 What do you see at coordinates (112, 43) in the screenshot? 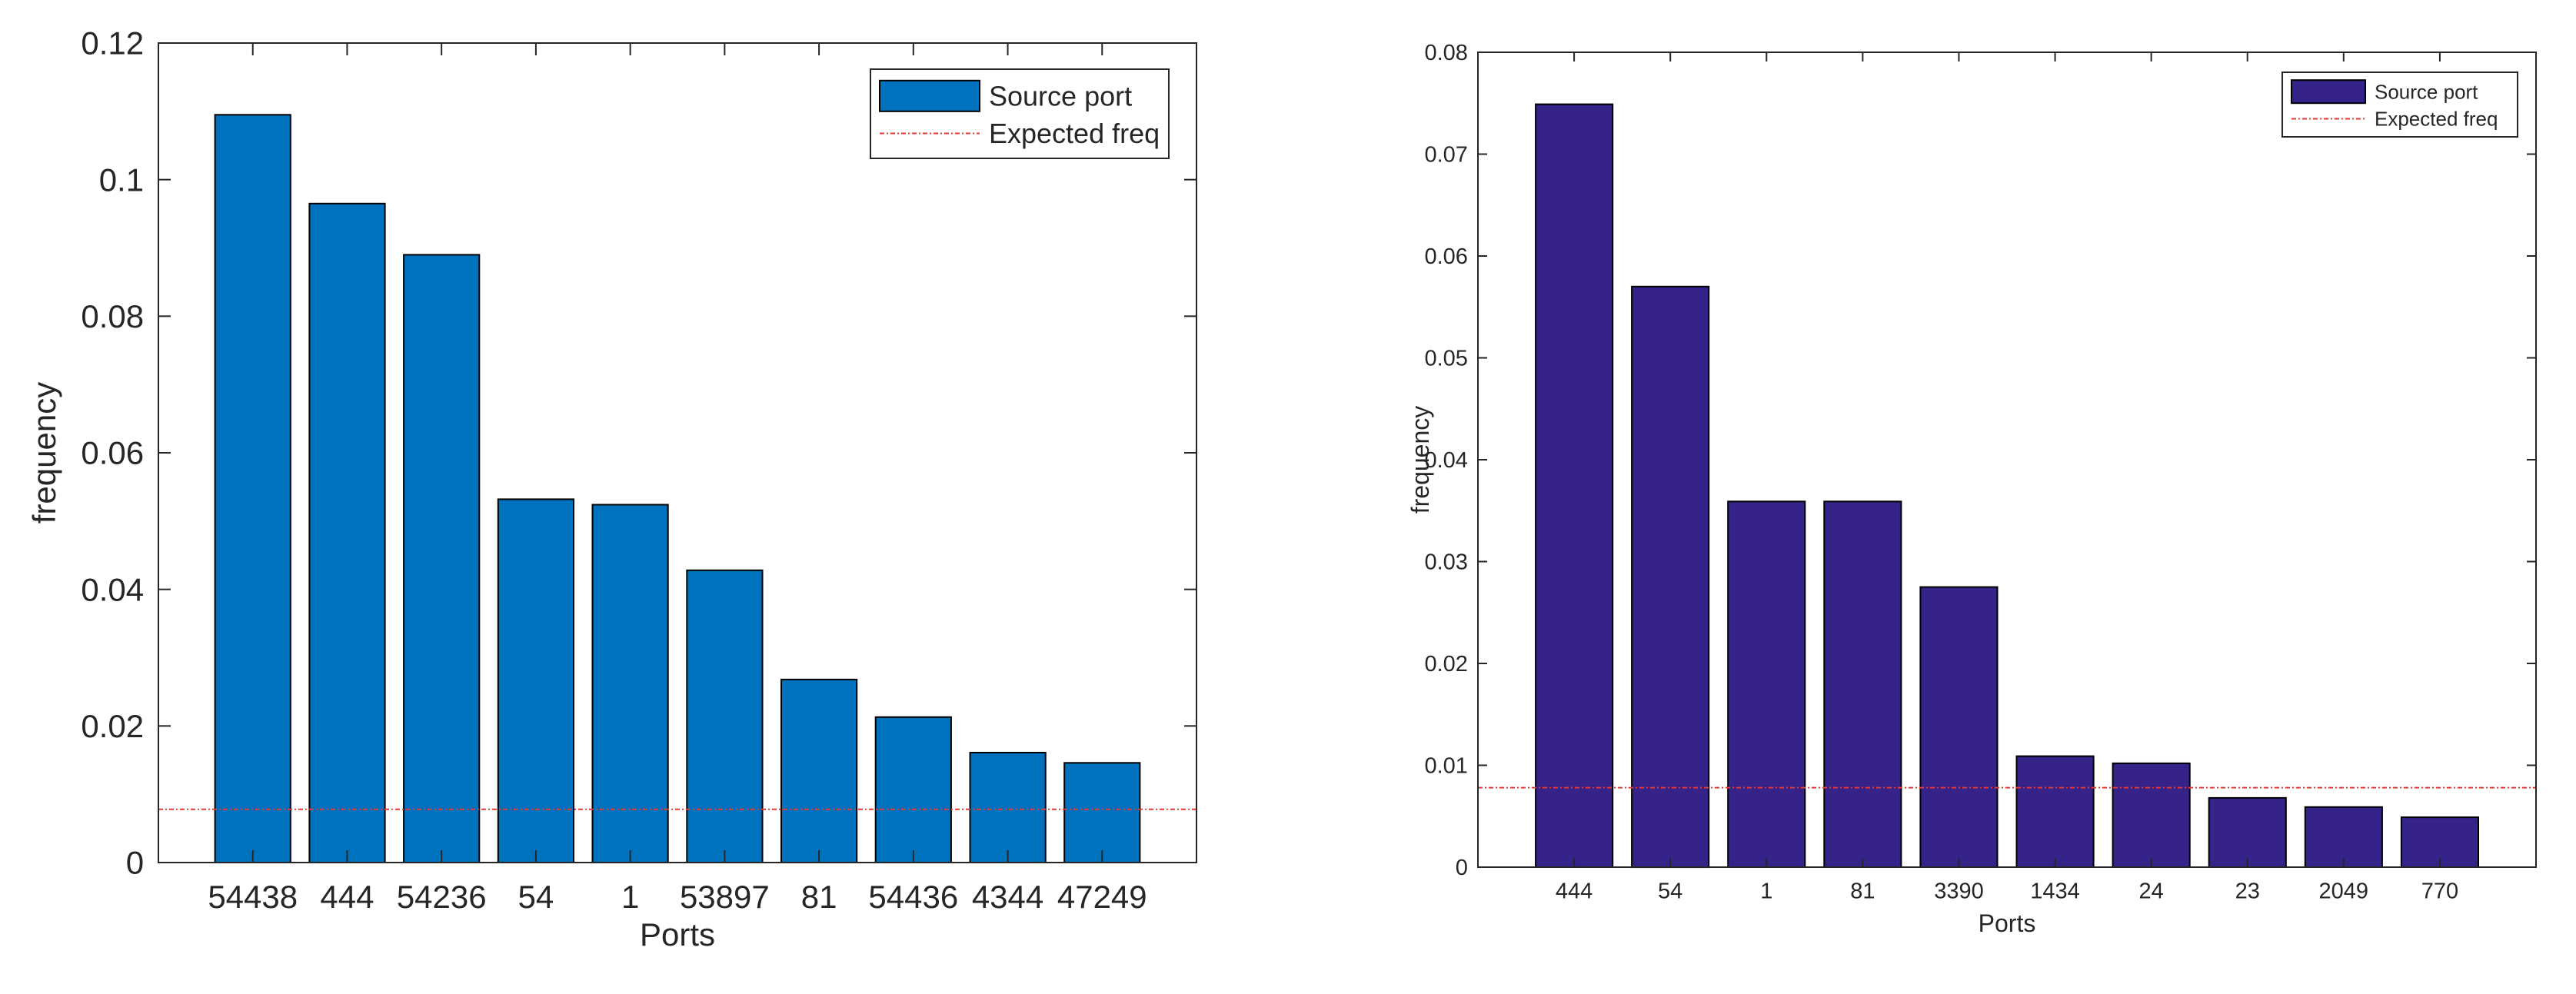
I see `y-tick-label: 0.12` at bounding box center [112, 43].